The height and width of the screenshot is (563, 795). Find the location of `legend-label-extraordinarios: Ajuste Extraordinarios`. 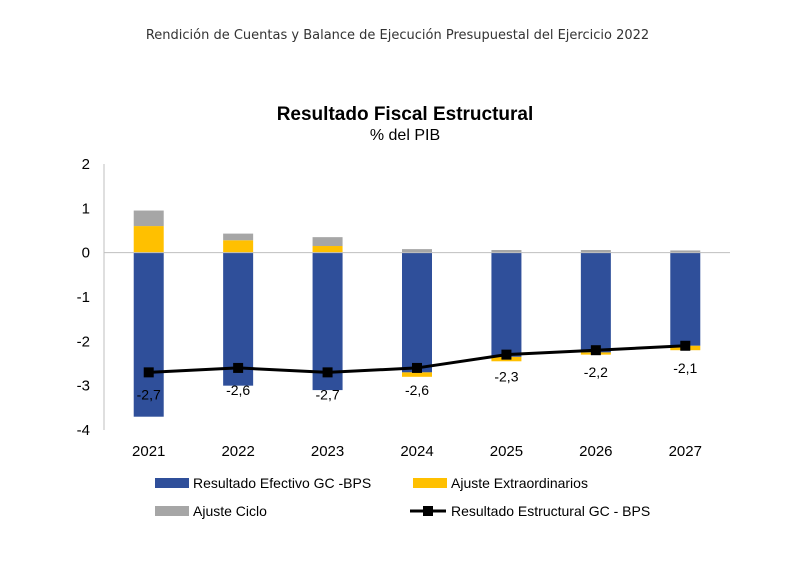

legend-label-extraordinarios: Ajuste Extraordinarios is located at coordinates (519, 483).